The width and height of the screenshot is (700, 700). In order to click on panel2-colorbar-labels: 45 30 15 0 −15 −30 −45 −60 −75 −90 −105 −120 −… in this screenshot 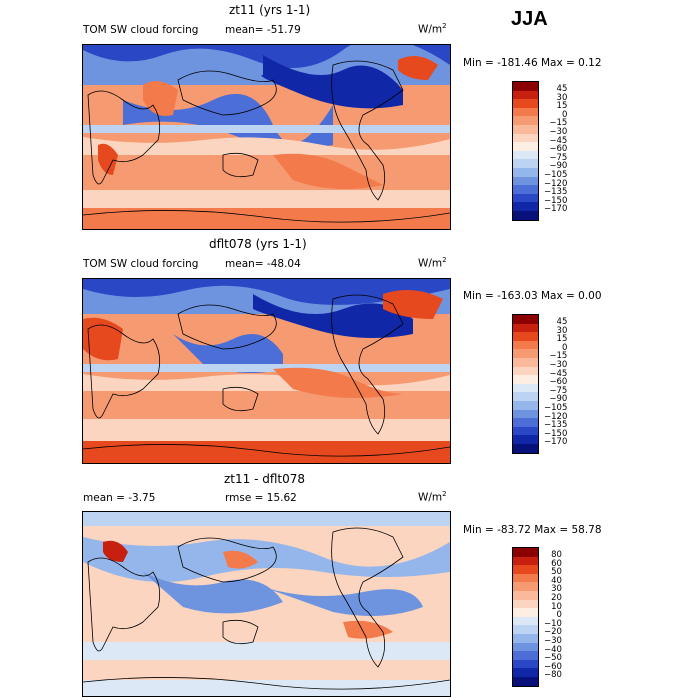, I will do `click(556, 382)`.